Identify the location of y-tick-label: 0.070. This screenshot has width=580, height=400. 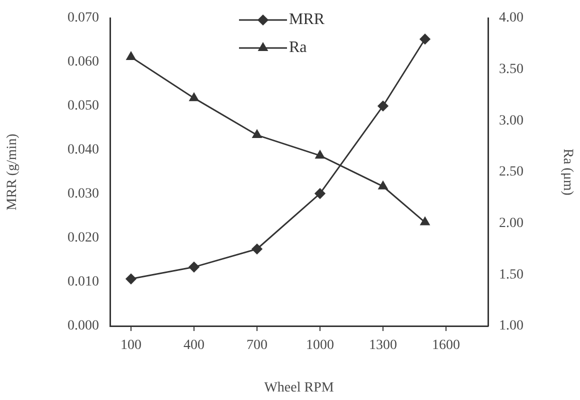
(83, 18).